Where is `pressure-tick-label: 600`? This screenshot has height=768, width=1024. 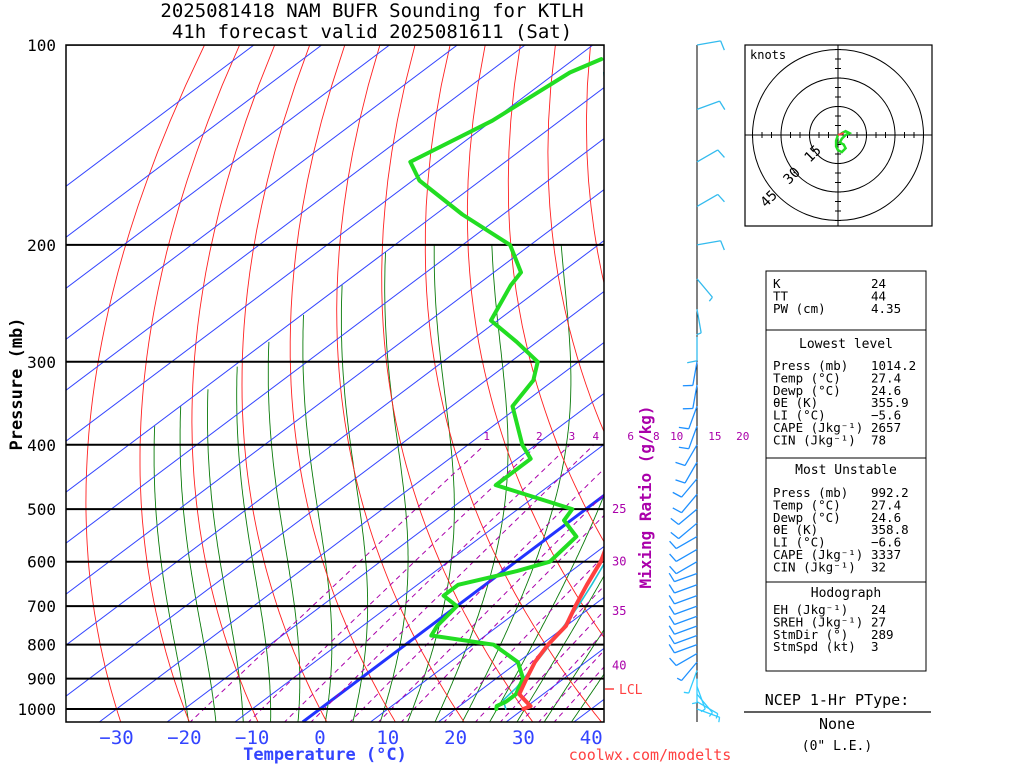 pressure-tick-label: 600 is located at coordinates (41, 562).